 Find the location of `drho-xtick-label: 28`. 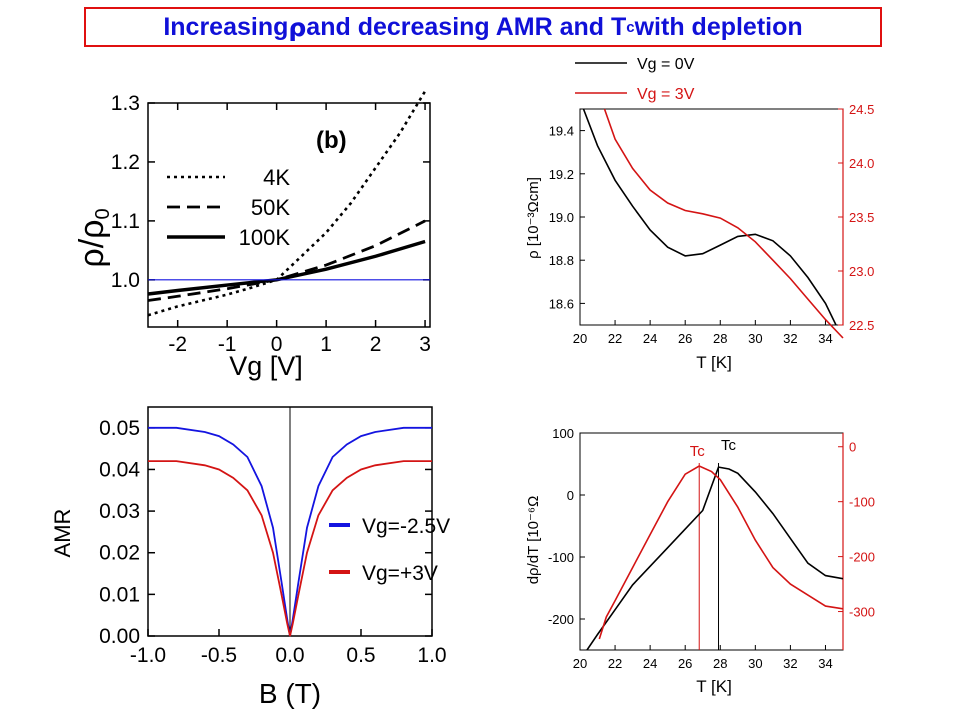

drho-xtick-label: 28 is located at coordinates (720, 663).